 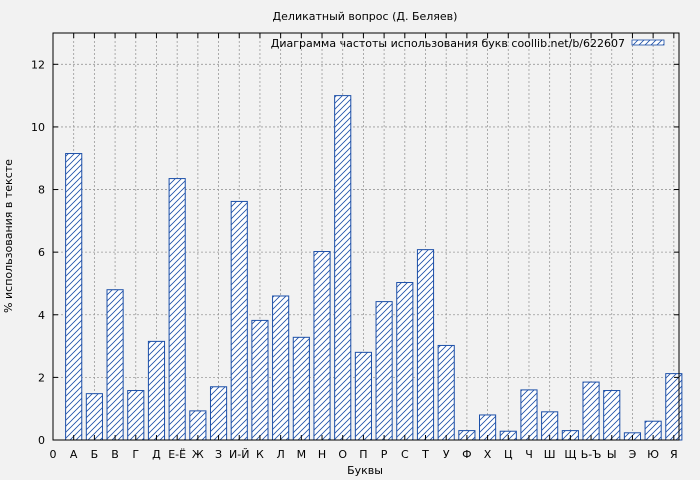 What do you see at coordinates (53, 454) in the screenshot?
I see `x-tick-label: 0` at bounding box center [53, 454].